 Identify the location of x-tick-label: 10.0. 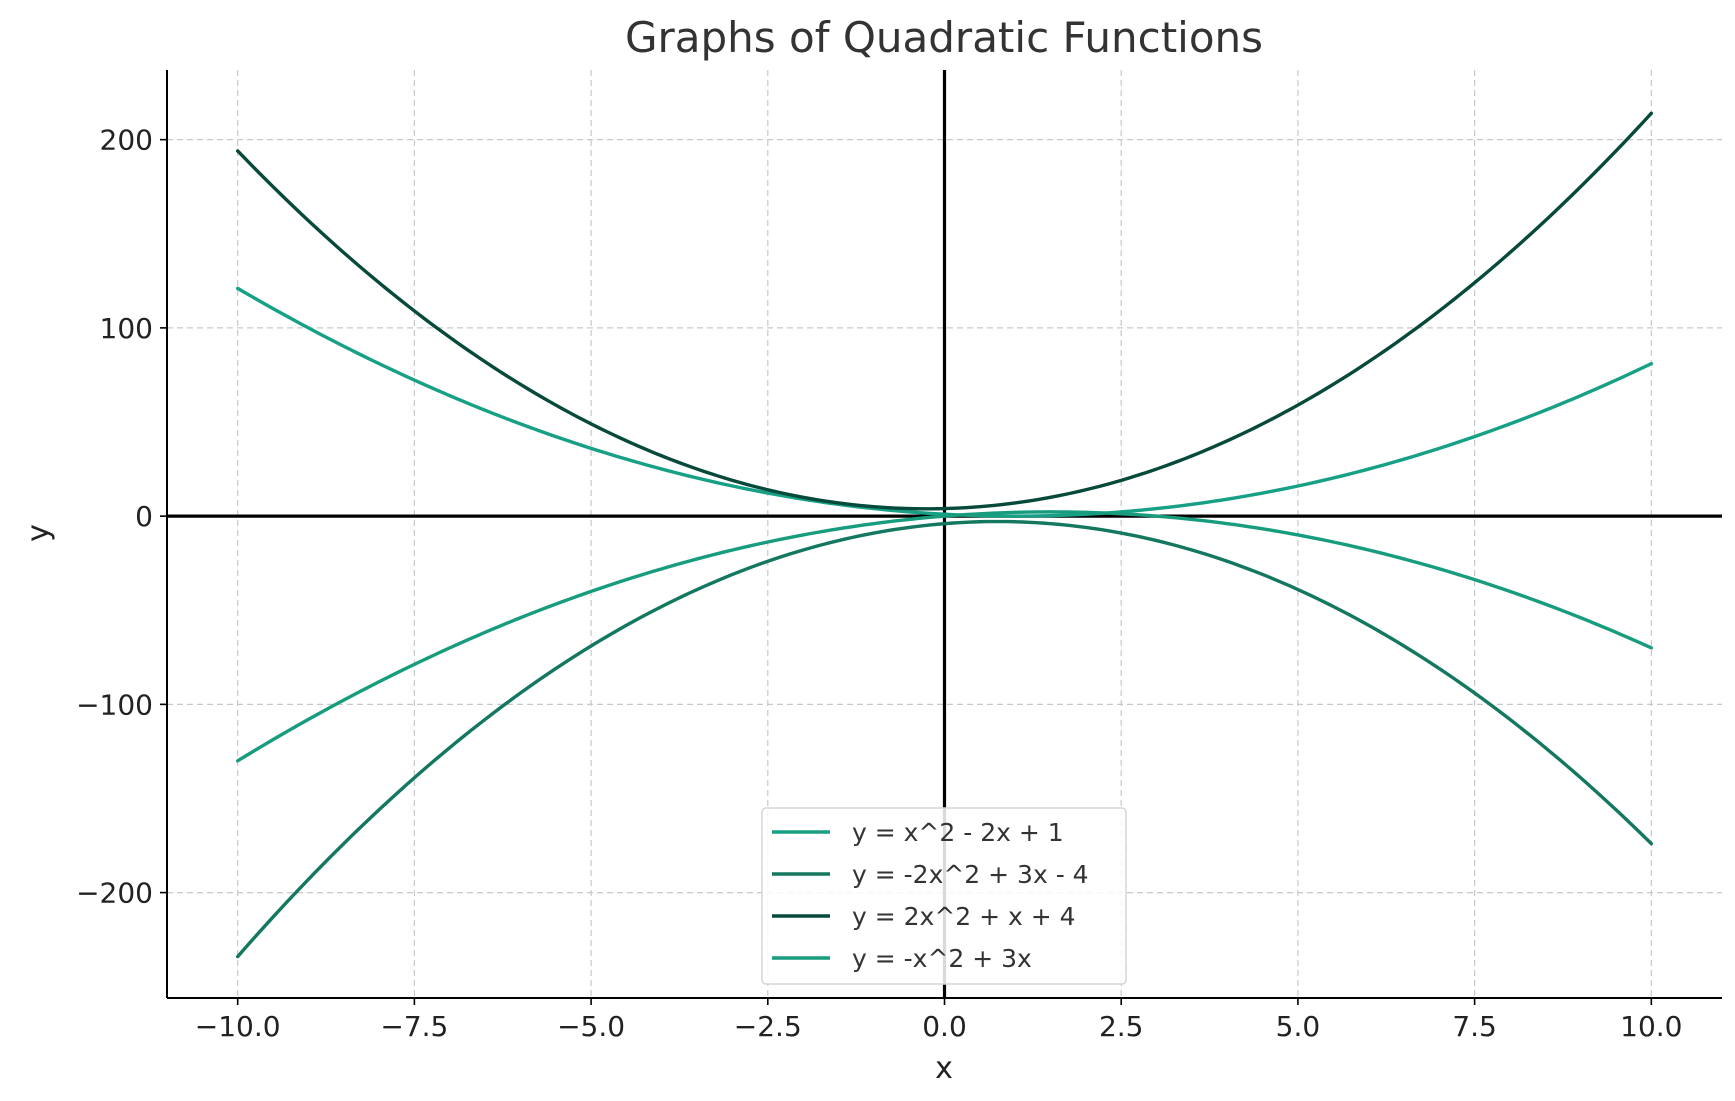
(1651, 1026).